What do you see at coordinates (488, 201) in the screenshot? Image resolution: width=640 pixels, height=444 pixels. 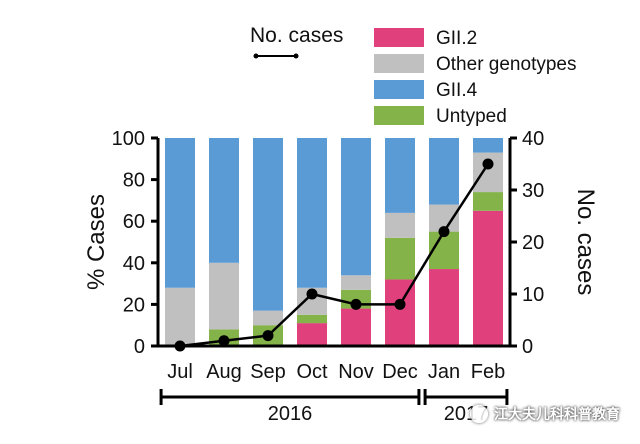 I see `bar-untyped-feb` at bounding box center [488, 201].